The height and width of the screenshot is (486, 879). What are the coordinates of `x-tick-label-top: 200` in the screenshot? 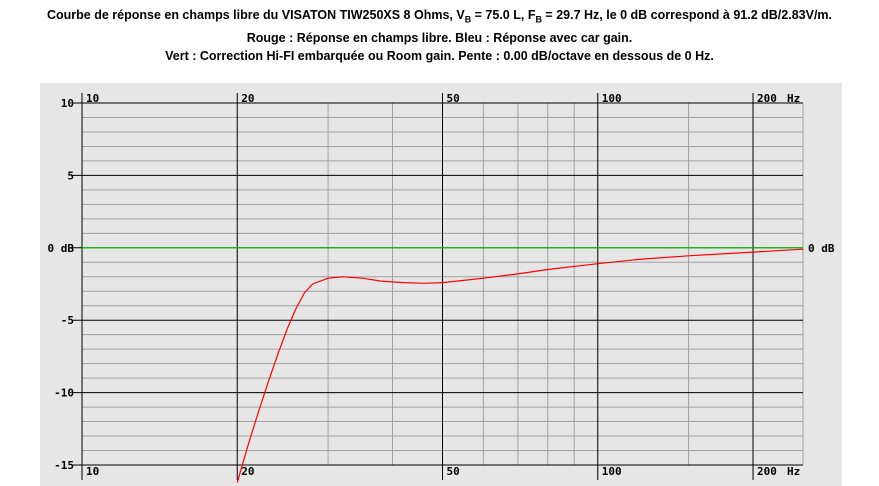 It's located at (767, 98).